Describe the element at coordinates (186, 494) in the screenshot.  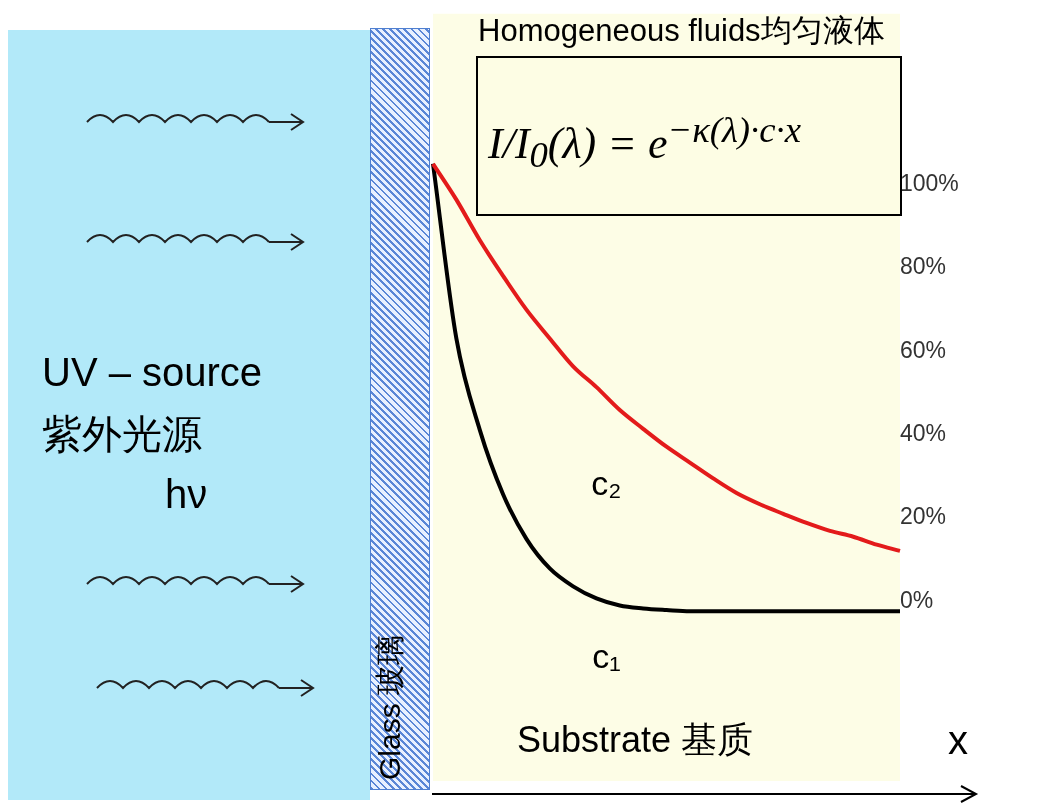
I see `text: hν` at that location.